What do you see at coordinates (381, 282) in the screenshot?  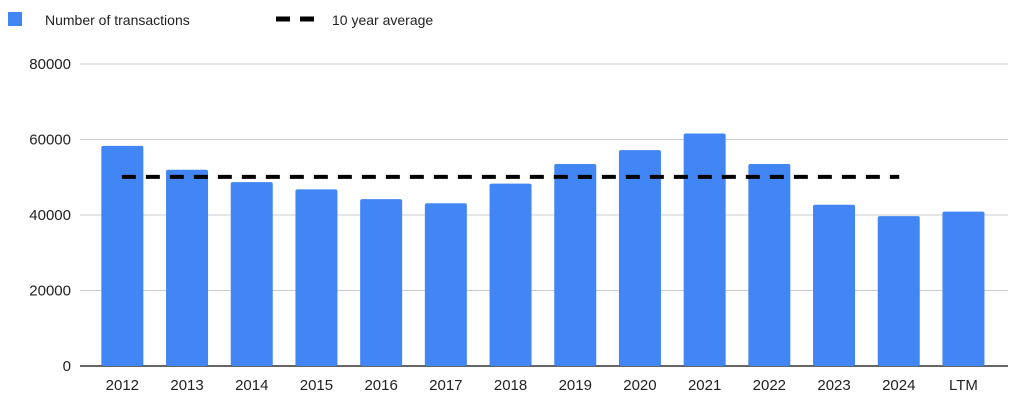 I see `bar-2016` at bounding box center [381, 282].